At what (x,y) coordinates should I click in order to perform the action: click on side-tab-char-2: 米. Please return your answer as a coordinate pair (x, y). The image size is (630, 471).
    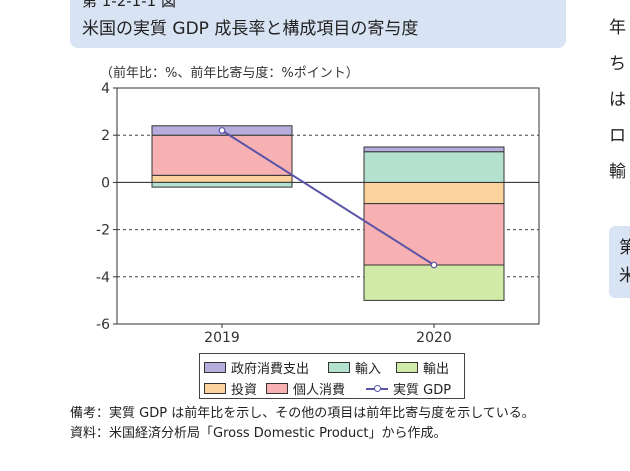
    Looking at the image, I should click on (624, 276).